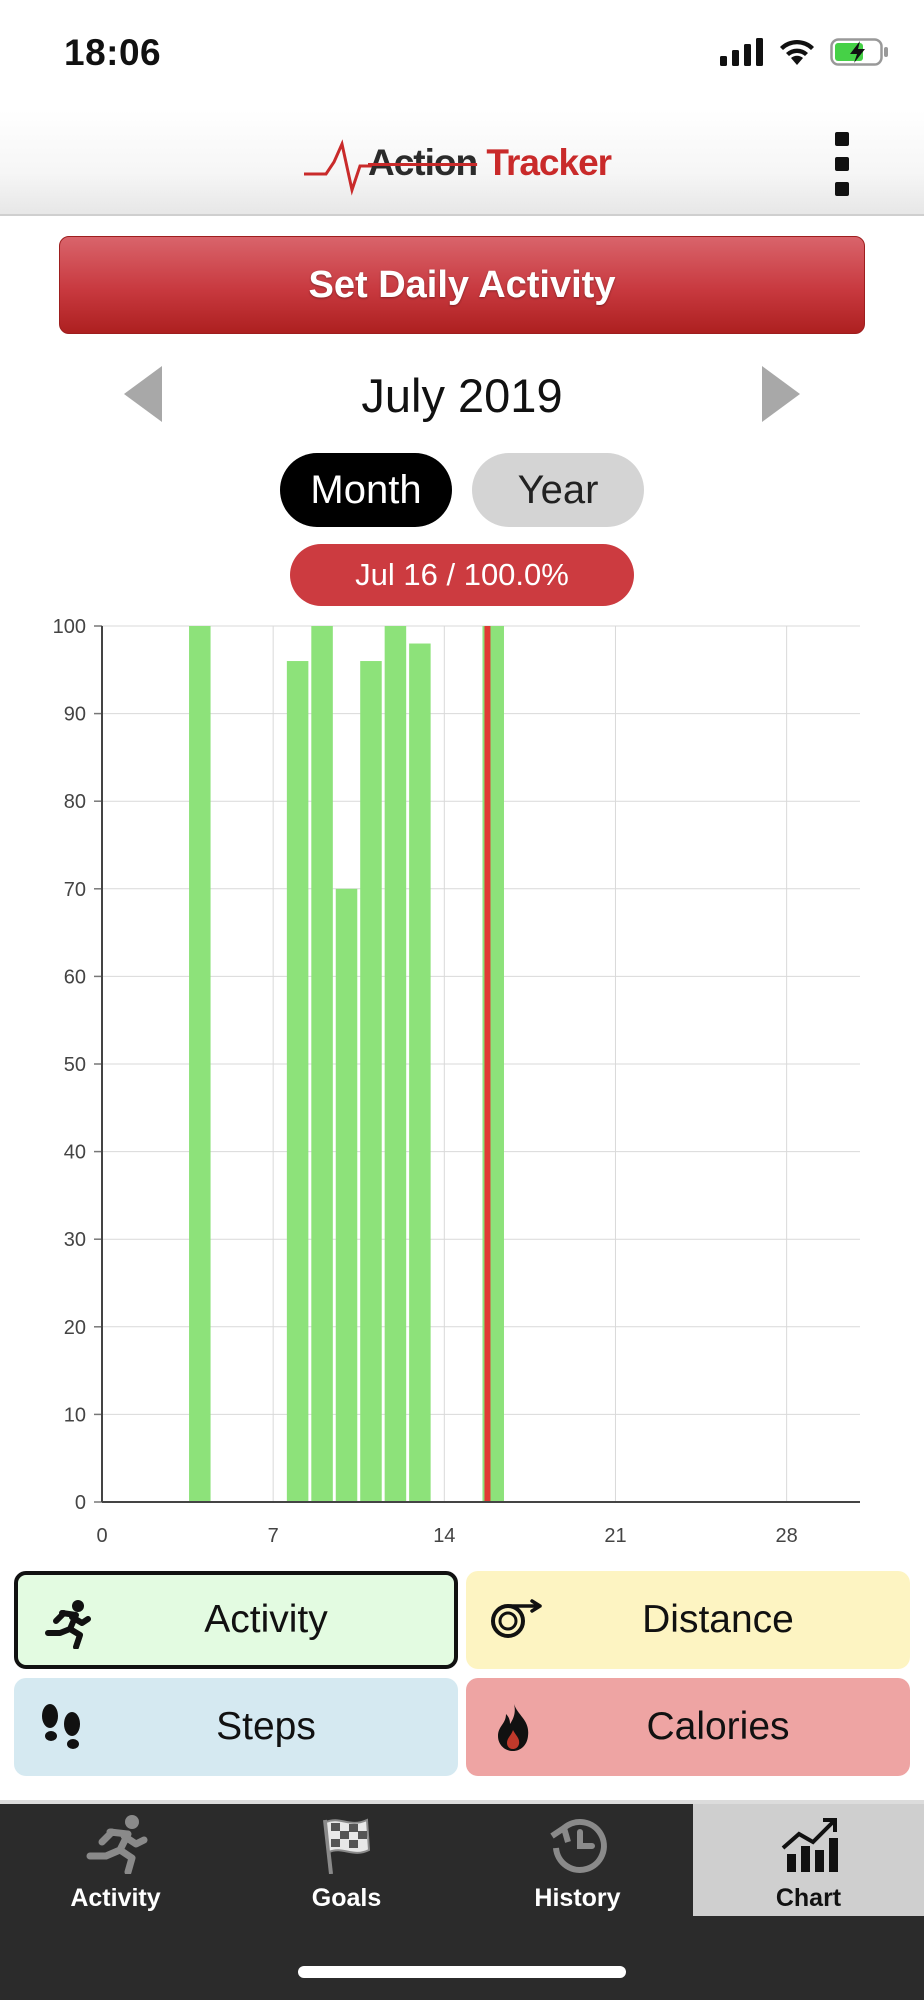  Describe the element at coordinates (75, 802) in the screenshot. I see `y-tick-label: 80` at that location.